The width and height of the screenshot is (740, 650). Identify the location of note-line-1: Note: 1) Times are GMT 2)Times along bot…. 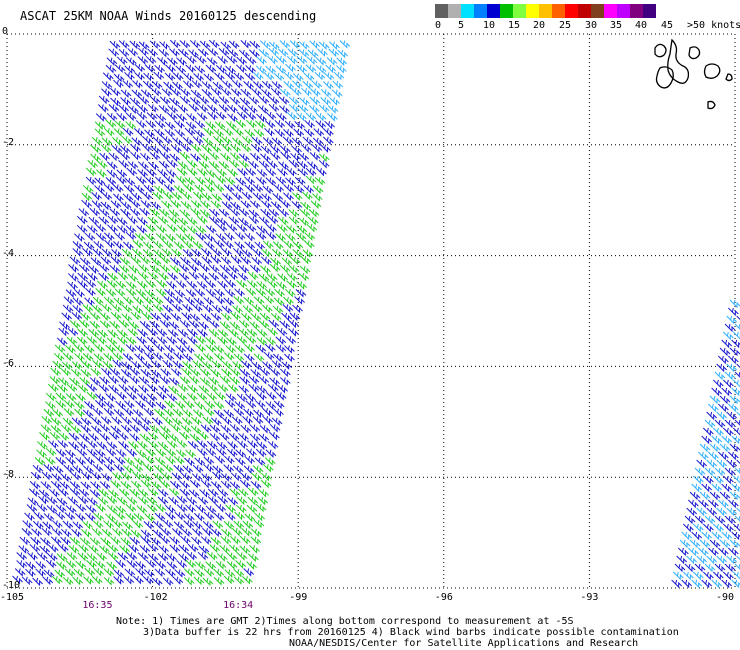
(345, 621).